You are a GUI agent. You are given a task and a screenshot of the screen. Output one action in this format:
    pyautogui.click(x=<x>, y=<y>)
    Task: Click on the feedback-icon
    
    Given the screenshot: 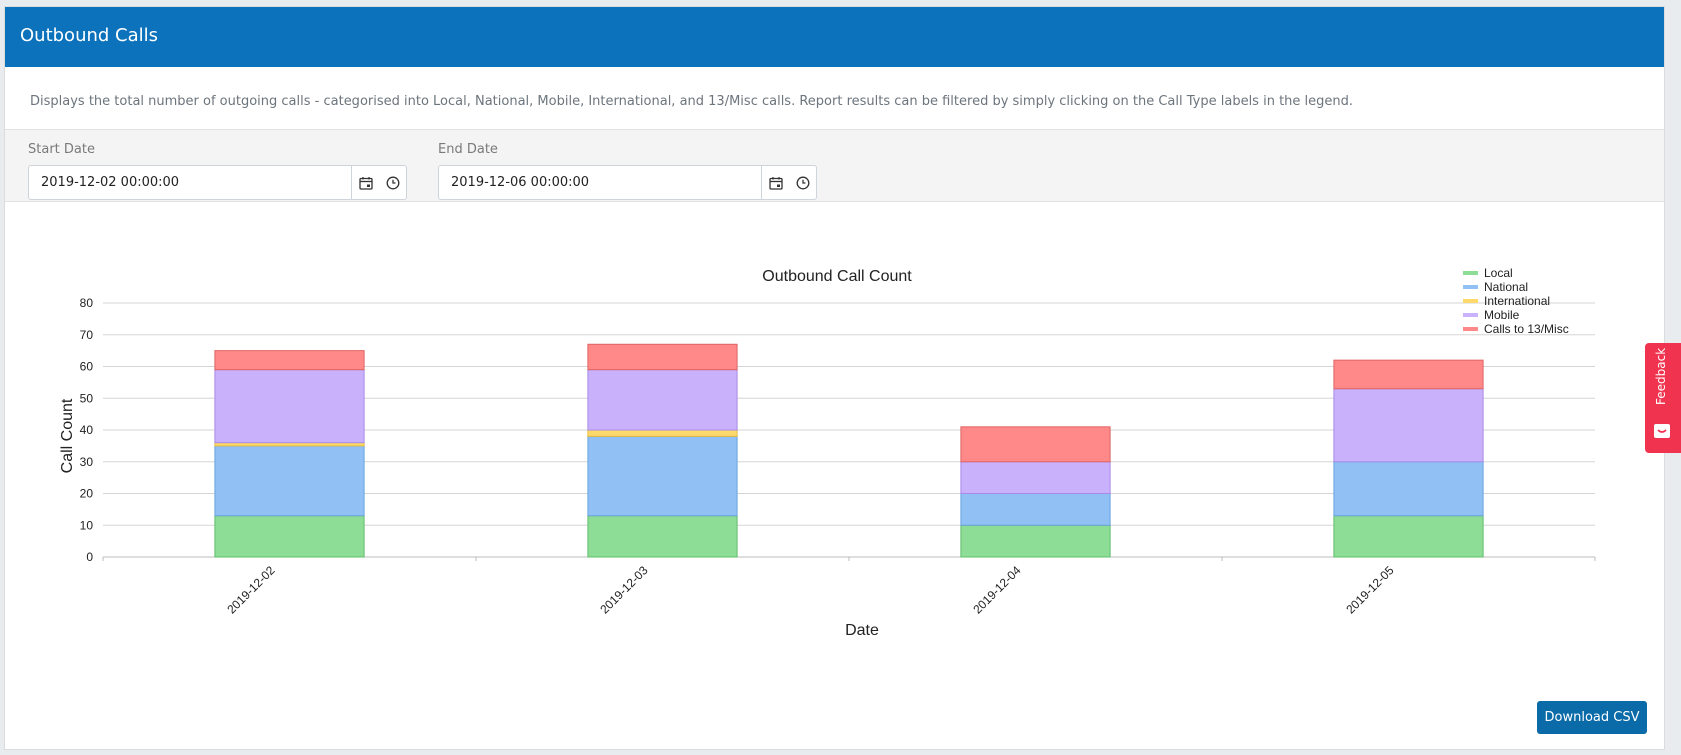 What is the action you would take?
    pyautogui.click(x=1662, y=432)
    